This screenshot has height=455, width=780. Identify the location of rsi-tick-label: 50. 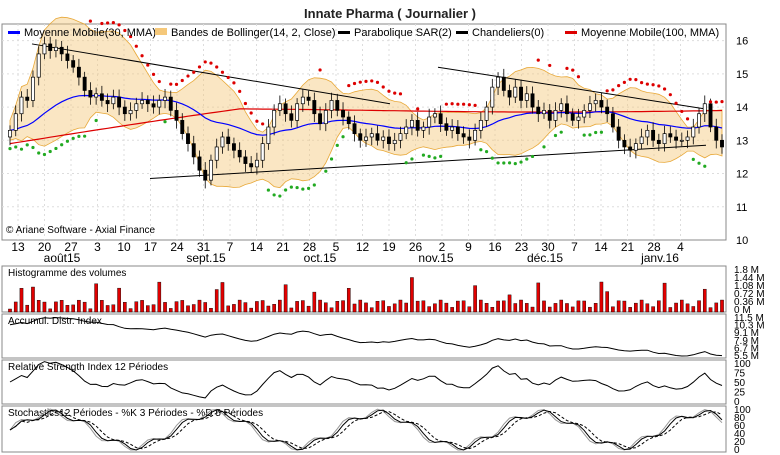
(740, 383).